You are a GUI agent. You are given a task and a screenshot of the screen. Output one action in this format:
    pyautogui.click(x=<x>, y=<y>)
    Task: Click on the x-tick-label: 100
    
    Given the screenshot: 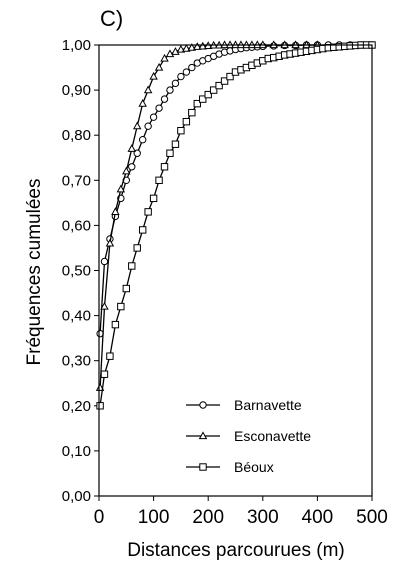 What is the action you would take?
    pyautogui.click(x=154, y=517)
    